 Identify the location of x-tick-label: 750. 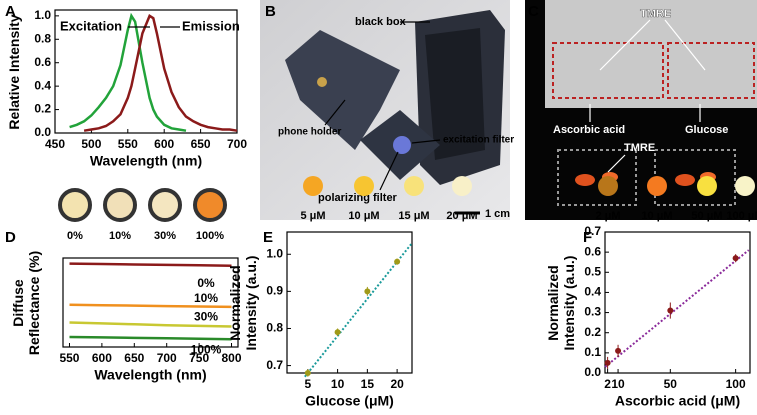
(199, 358).